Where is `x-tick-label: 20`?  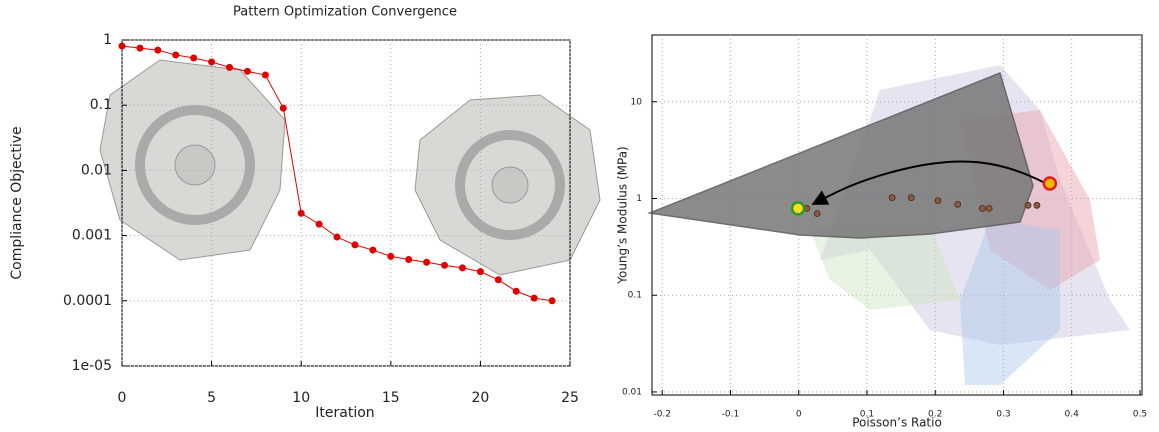
x-tick-label: 20 is located at coordinates (480, 398).